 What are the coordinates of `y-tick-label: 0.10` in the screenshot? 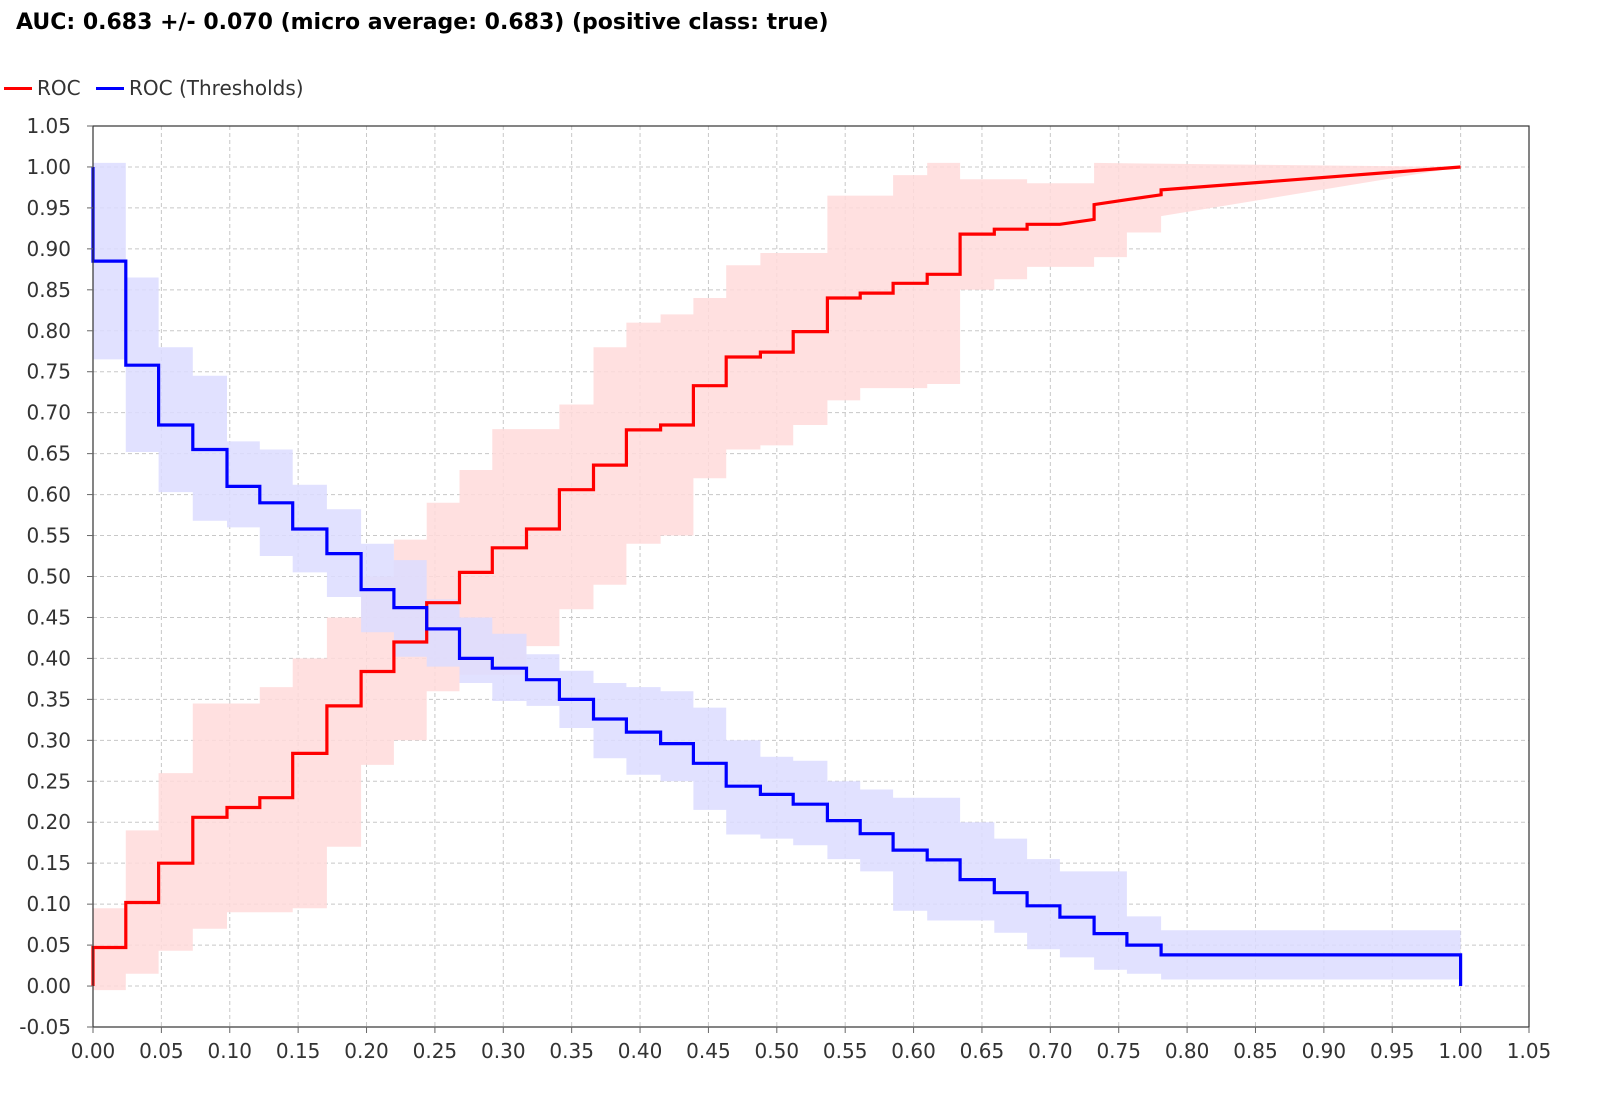 It's located at (48, 904).